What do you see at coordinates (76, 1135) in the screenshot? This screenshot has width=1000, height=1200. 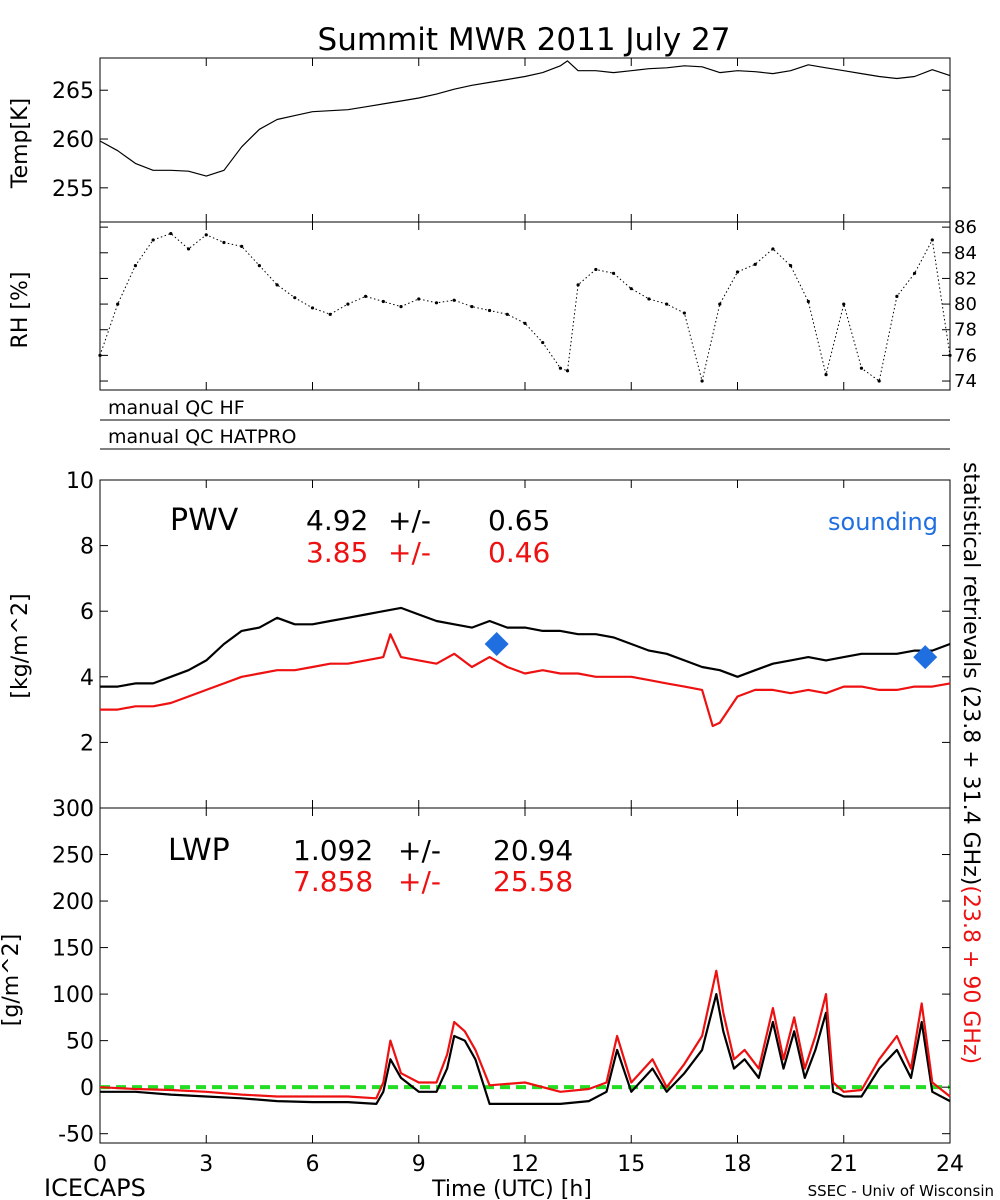 I see `lwp-ytick-label: -50` at bounding box center [76, 1135].